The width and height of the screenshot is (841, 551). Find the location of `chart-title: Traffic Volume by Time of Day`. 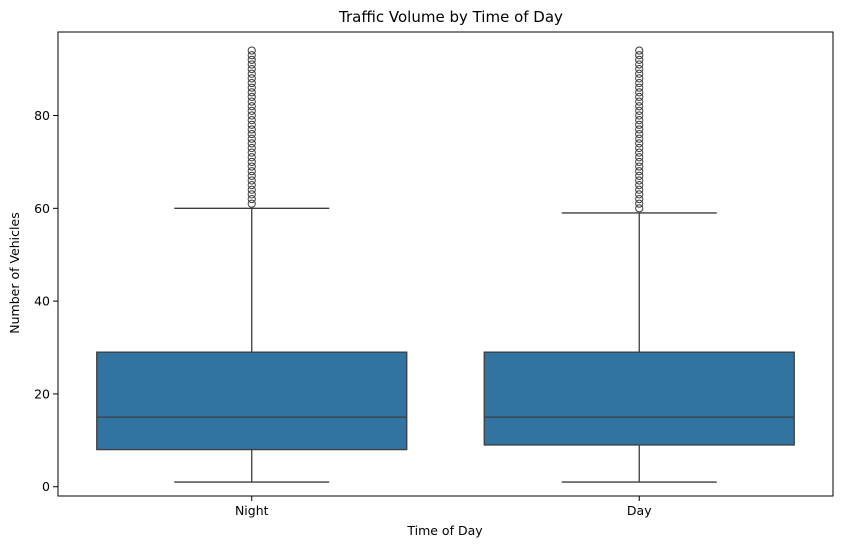

chart-title: Traffic Volume by Time of Day is located at coordinates (450, 17).